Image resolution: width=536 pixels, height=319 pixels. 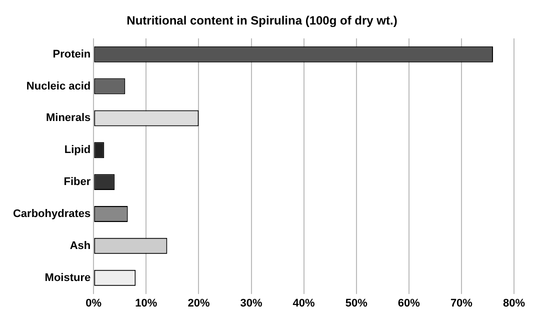 I want to click on x-tick-label: 40%, so click(x=304, y=303).